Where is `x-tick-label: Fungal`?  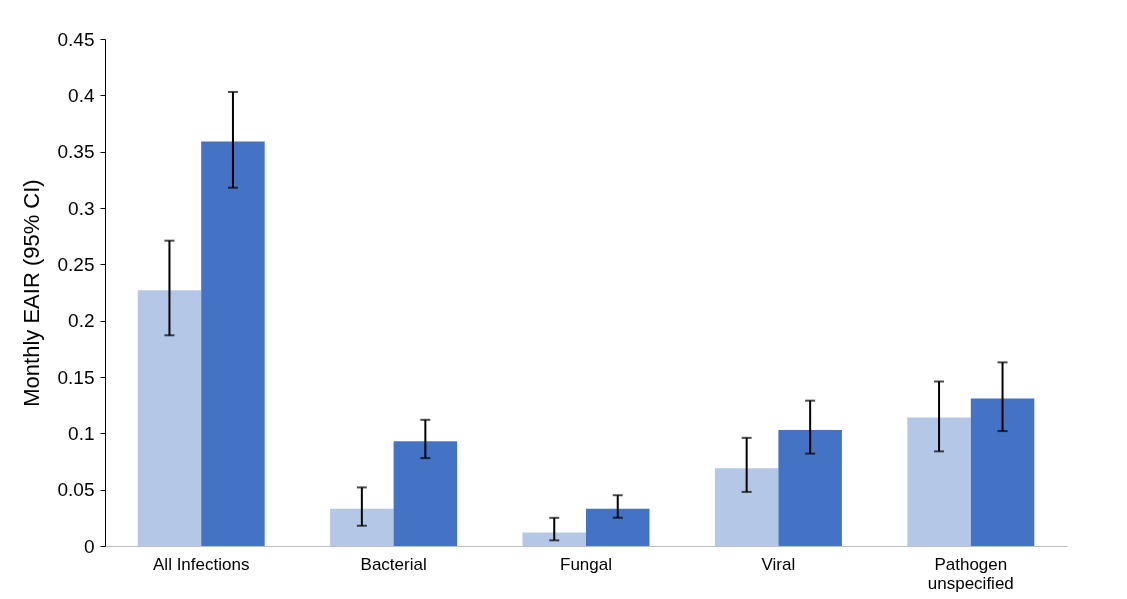 x-tick-label: Fungal is located at coordinates (586, 564).